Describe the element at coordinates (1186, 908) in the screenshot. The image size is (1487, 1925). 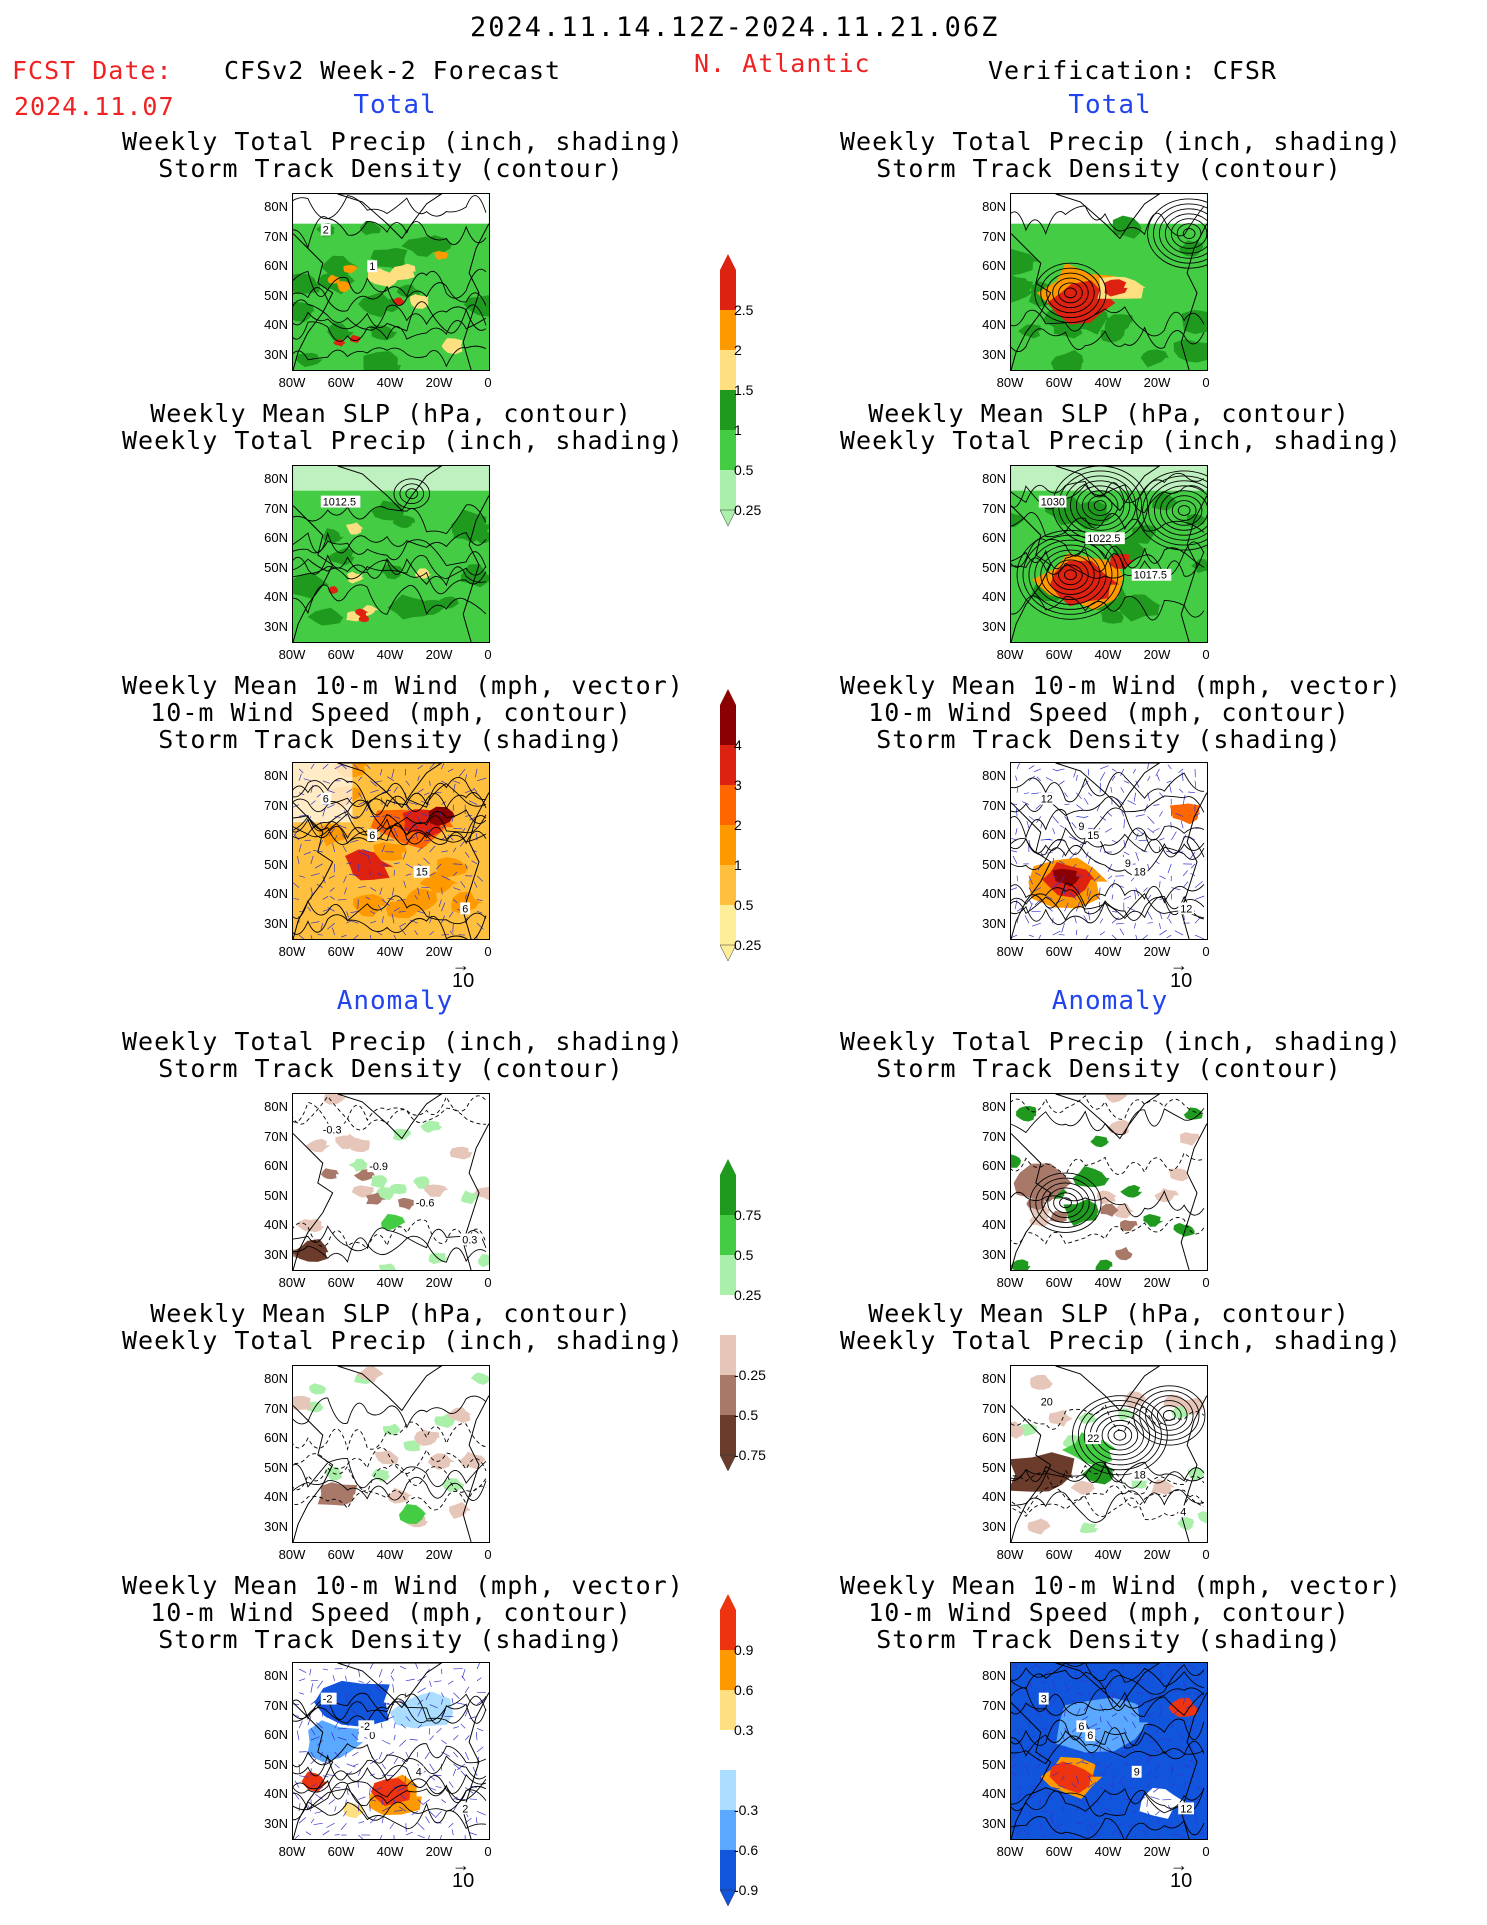
I see `contour-label: 12` at that location.